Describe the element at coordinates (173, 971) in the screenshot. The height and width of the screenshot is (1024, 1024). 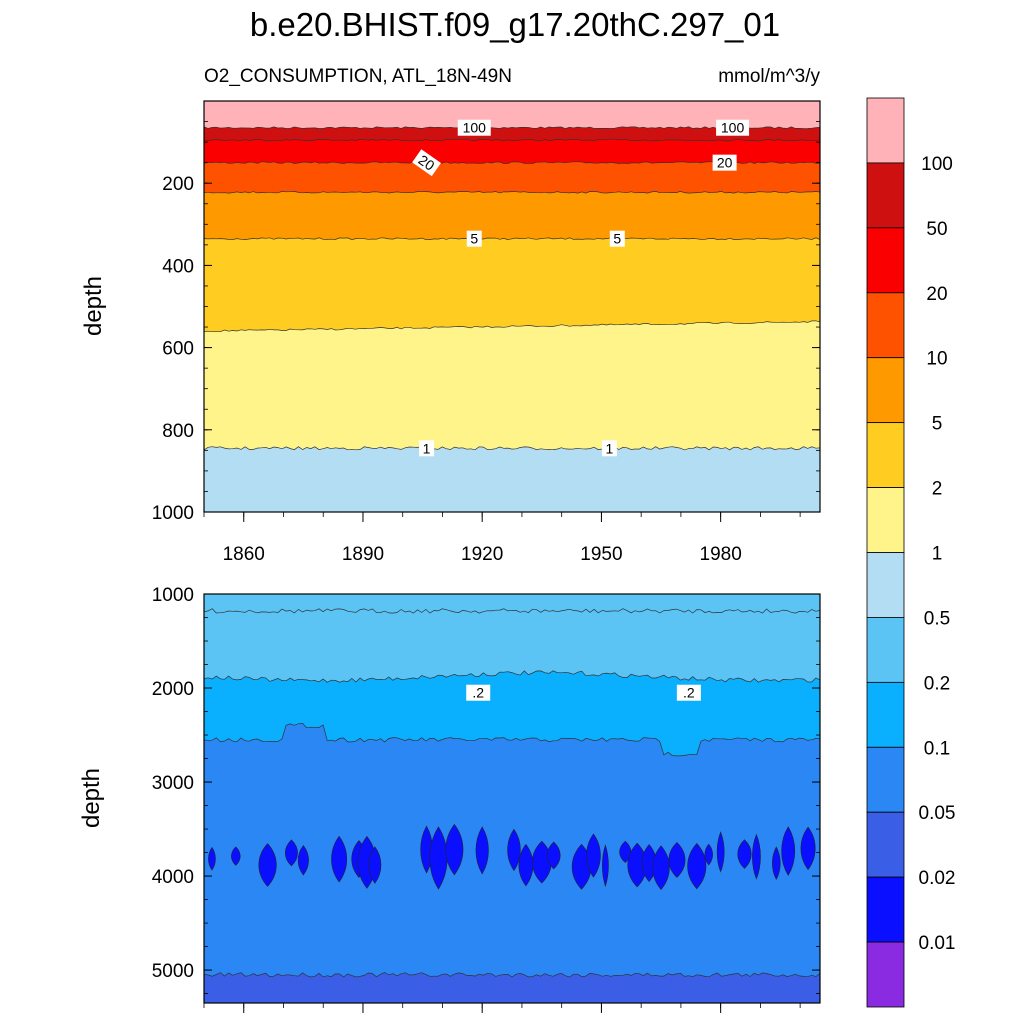
I see `y-tick-label: 5000` at that location.